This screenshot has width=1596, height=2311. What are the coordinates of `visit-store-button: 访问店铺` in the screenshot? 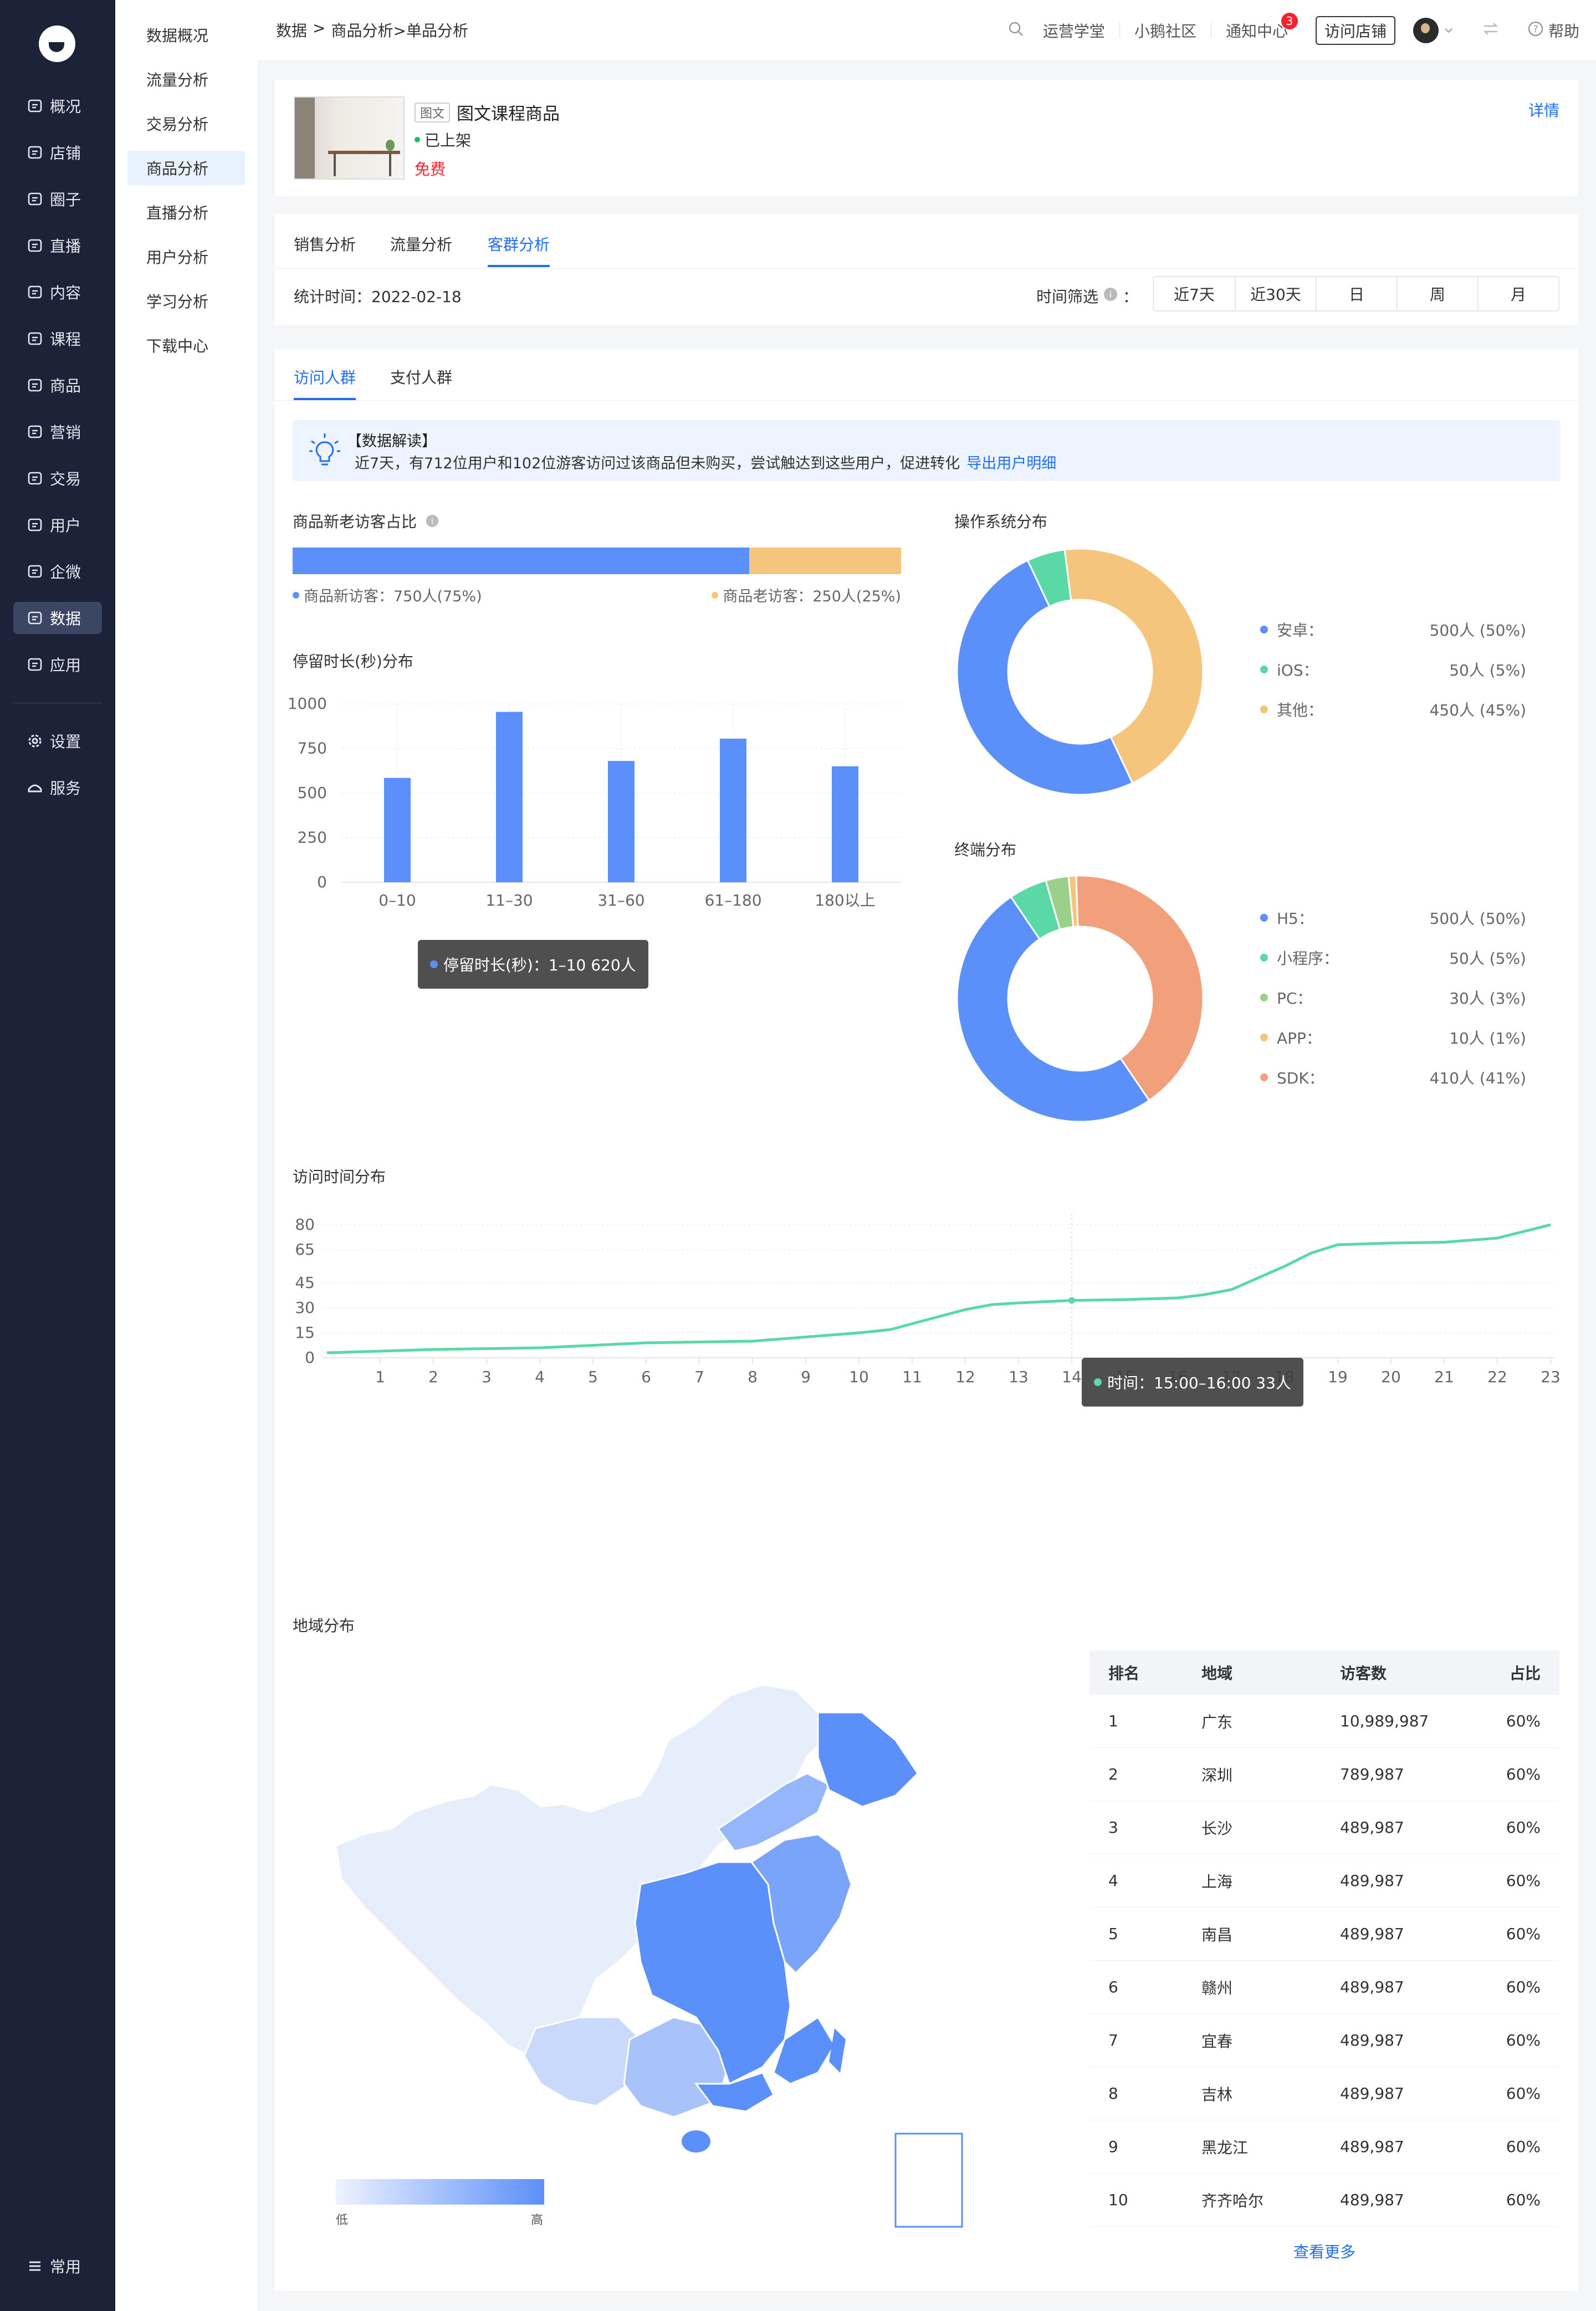 It's located at (1355, 31).